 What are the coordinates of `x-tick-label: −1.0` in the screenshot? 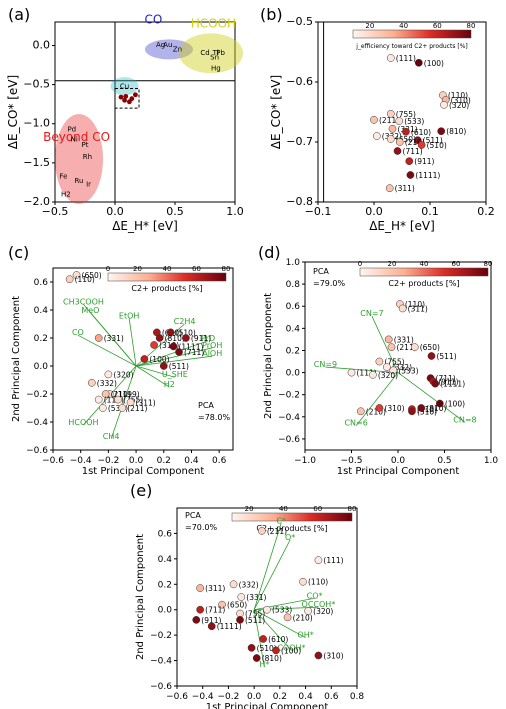 It's located at (305, 461).